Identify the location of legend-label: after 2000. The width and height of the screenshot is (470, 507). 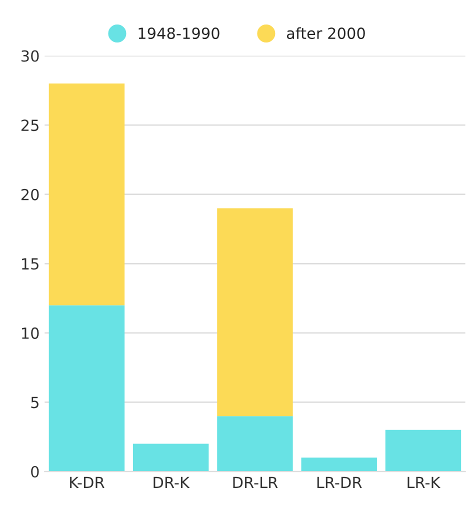
(325, 33).